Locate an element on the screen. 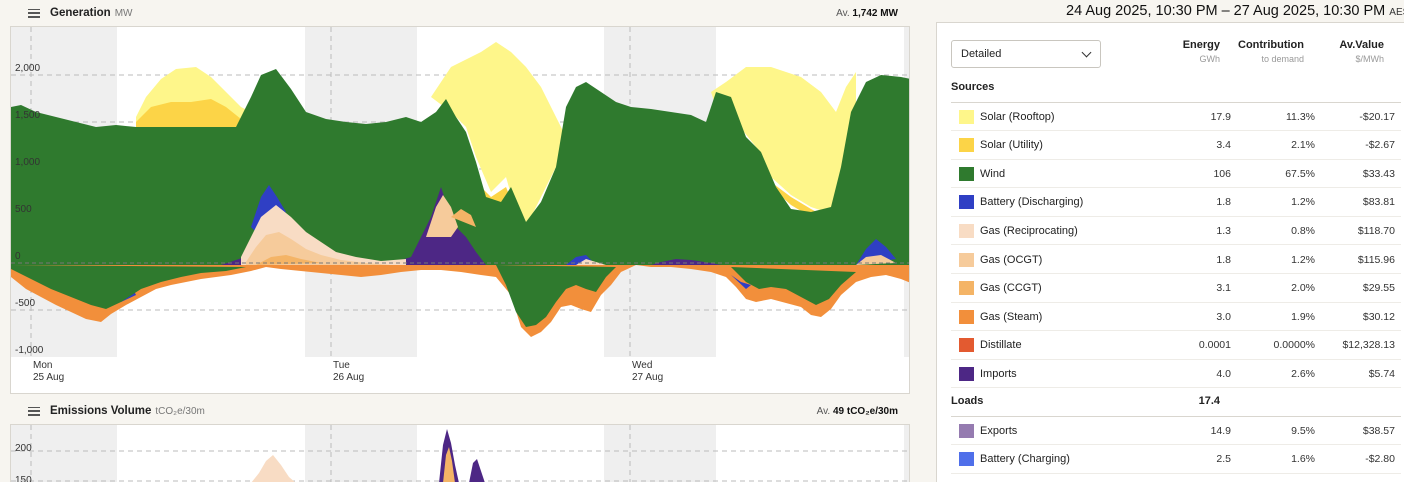 This screenshot has width=1404, height=482. y-tick-label: 1,000 is located at coordinates (27, 162).